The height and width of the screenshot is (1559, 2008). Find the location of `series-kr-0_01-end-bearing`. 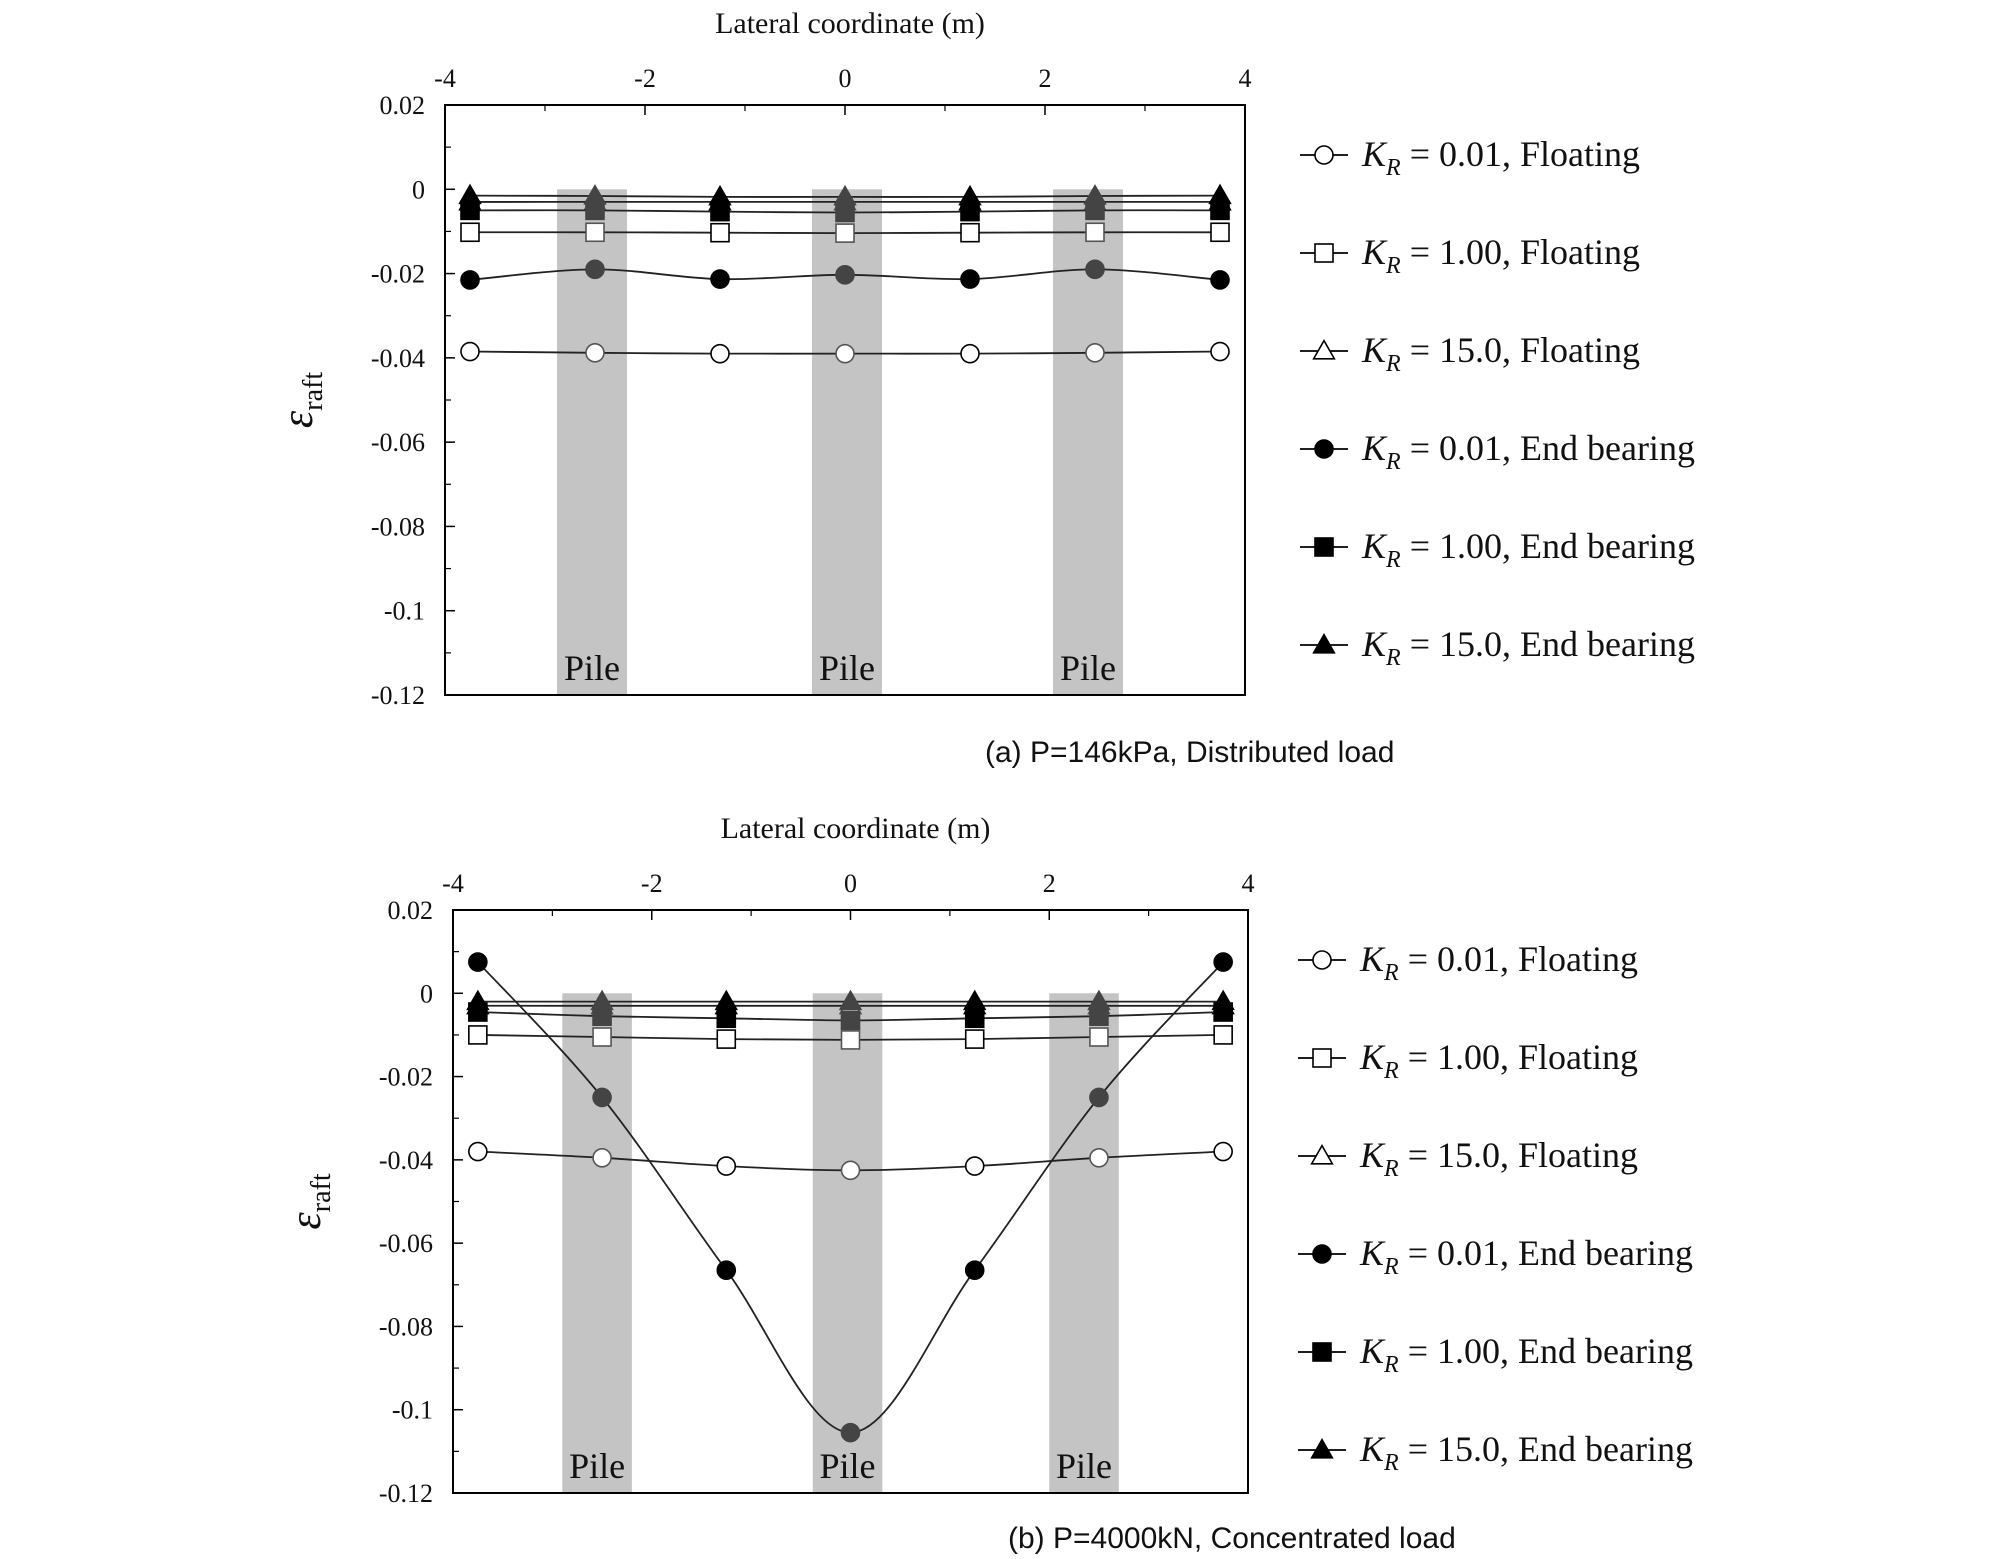

series-kr-0_01-end-bearing is located at coordinates (845, 274).